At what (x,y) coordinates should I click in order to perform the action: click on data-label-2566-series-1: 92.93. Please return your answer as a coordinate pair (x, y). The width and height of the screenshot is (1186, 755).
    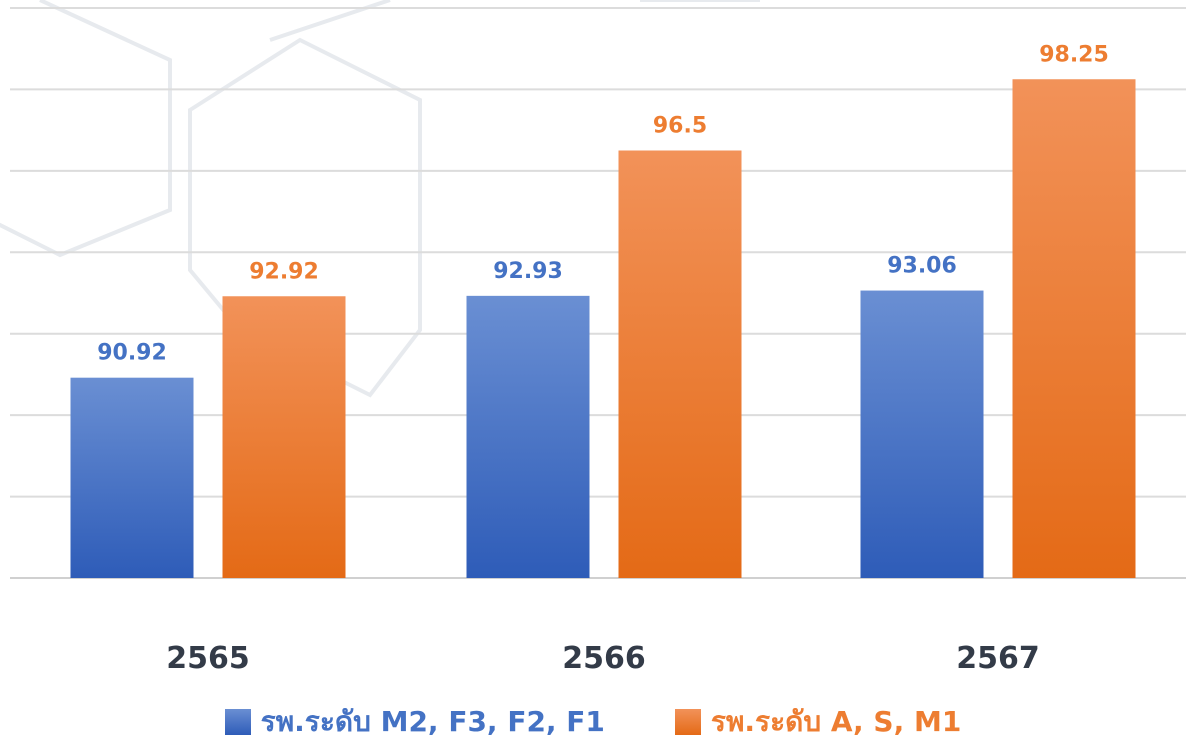
    Looking at the image, I should click on (528, 271).